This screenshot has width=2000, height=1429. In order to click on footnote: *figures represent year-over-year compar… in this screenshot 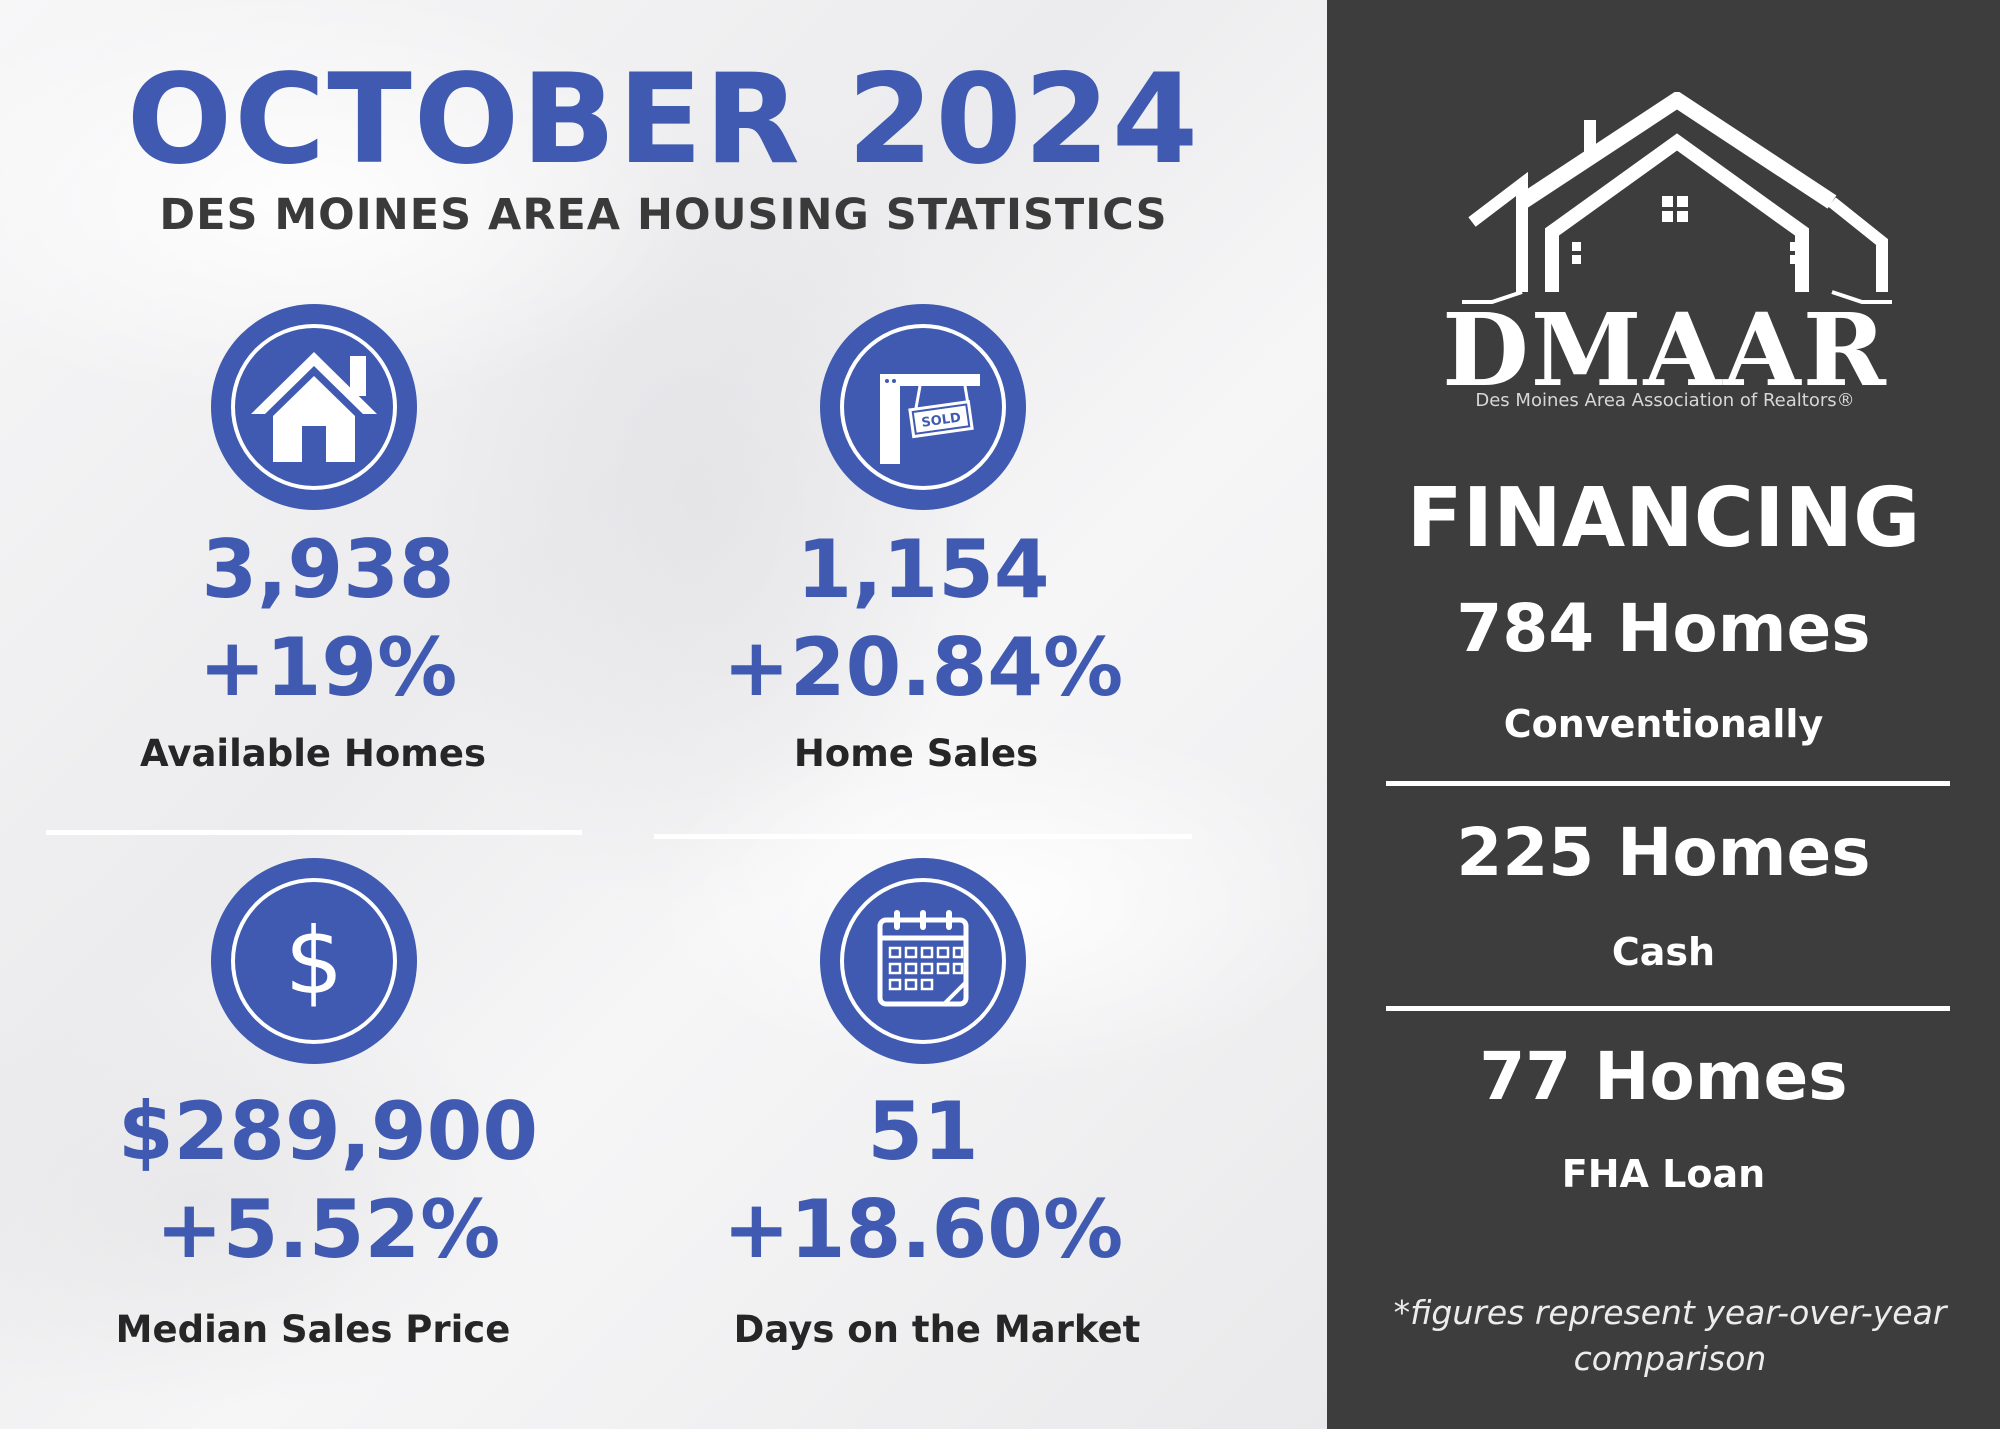, I will do `click(1670, 1336)`.